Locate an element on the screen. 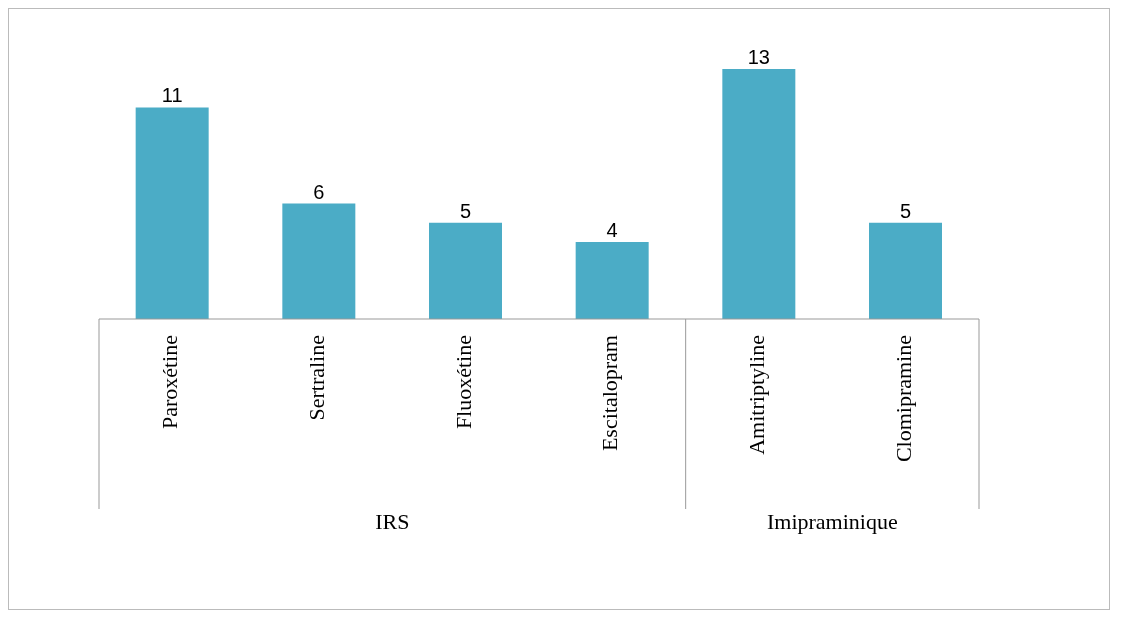 This screenshot has height=629, width=1136. x-tick-label: Paroxétine is located at coordinates (170, 382).